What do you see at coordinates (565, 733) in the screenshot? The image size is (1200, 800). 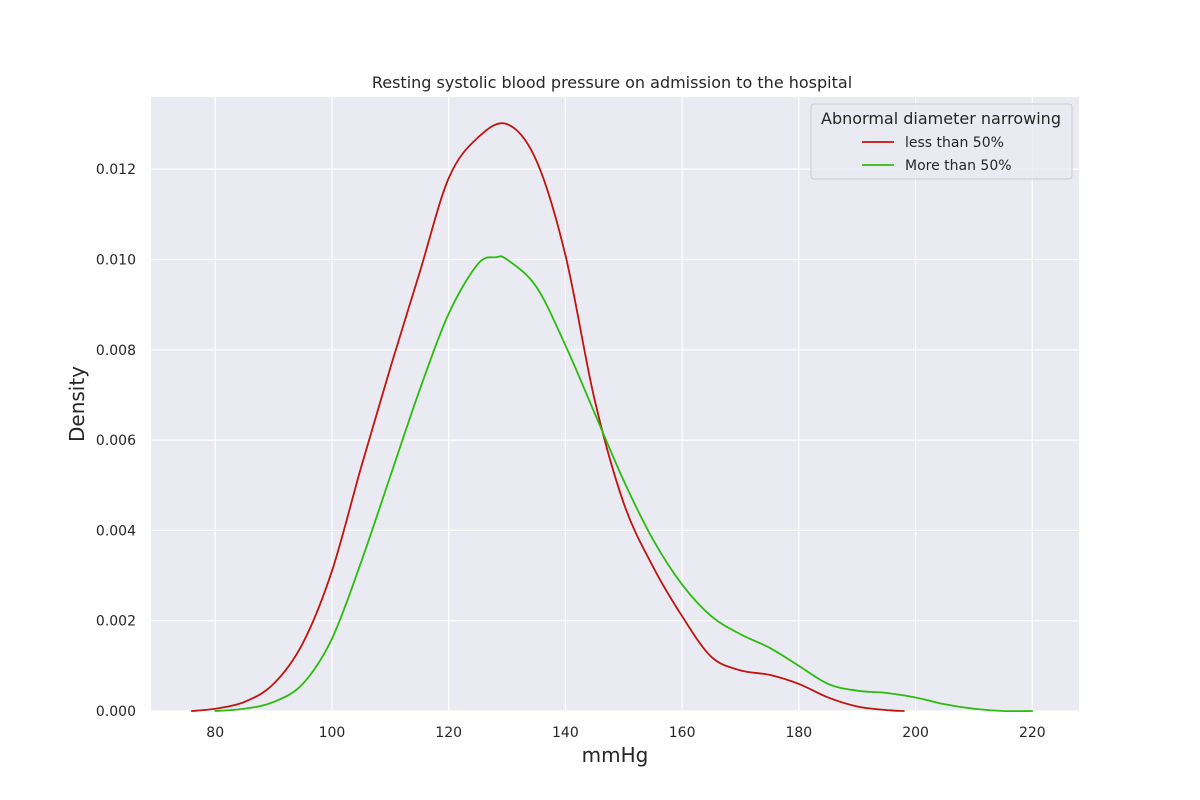 I see `x-tick-label: 140` at bounding box center [565, 733].